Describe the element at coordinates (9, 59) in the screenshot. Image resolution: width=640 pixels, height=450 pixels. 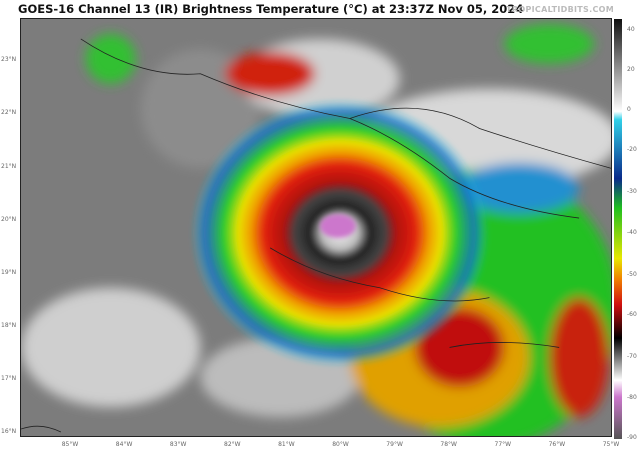
I see `lat-label: 23°N` at that location.